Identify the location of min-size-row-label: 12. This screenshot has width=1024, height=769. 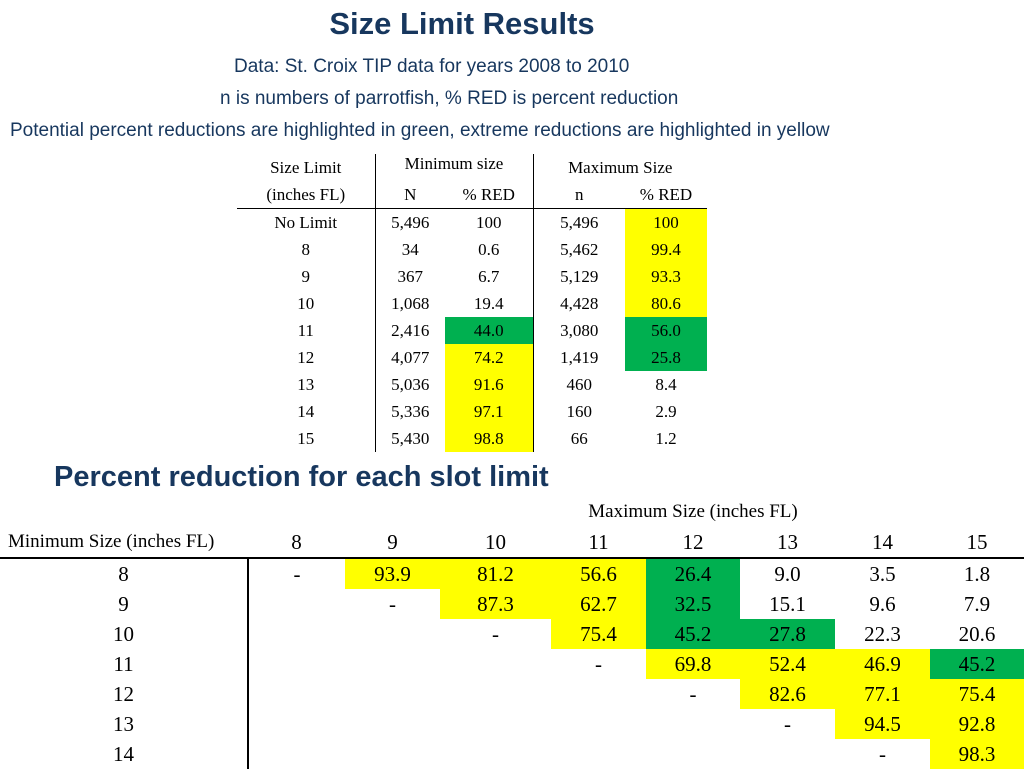
(123, 693).